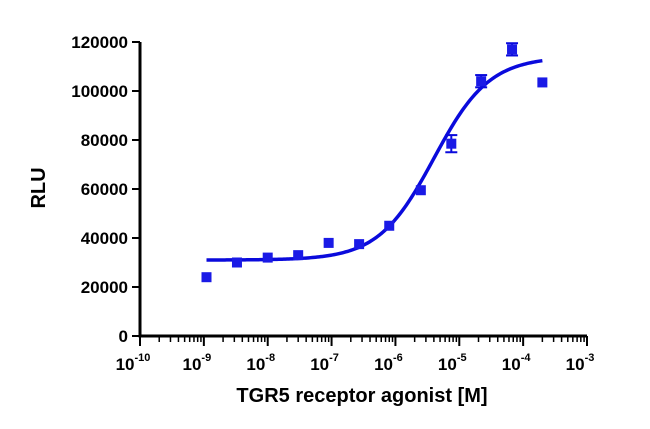  What do you see at coordinates (398, 358) in the screenshot?
I see `x-tick-exponent: -6` at bounding box center [398, 358].